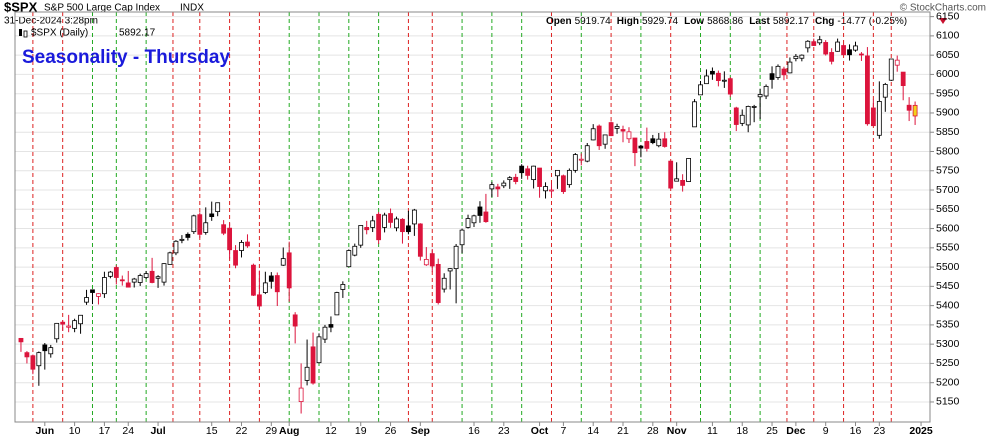  Describe the element at coordinates (593, 431) in the screenshot. I see `x-tick-label: 14` at that location.